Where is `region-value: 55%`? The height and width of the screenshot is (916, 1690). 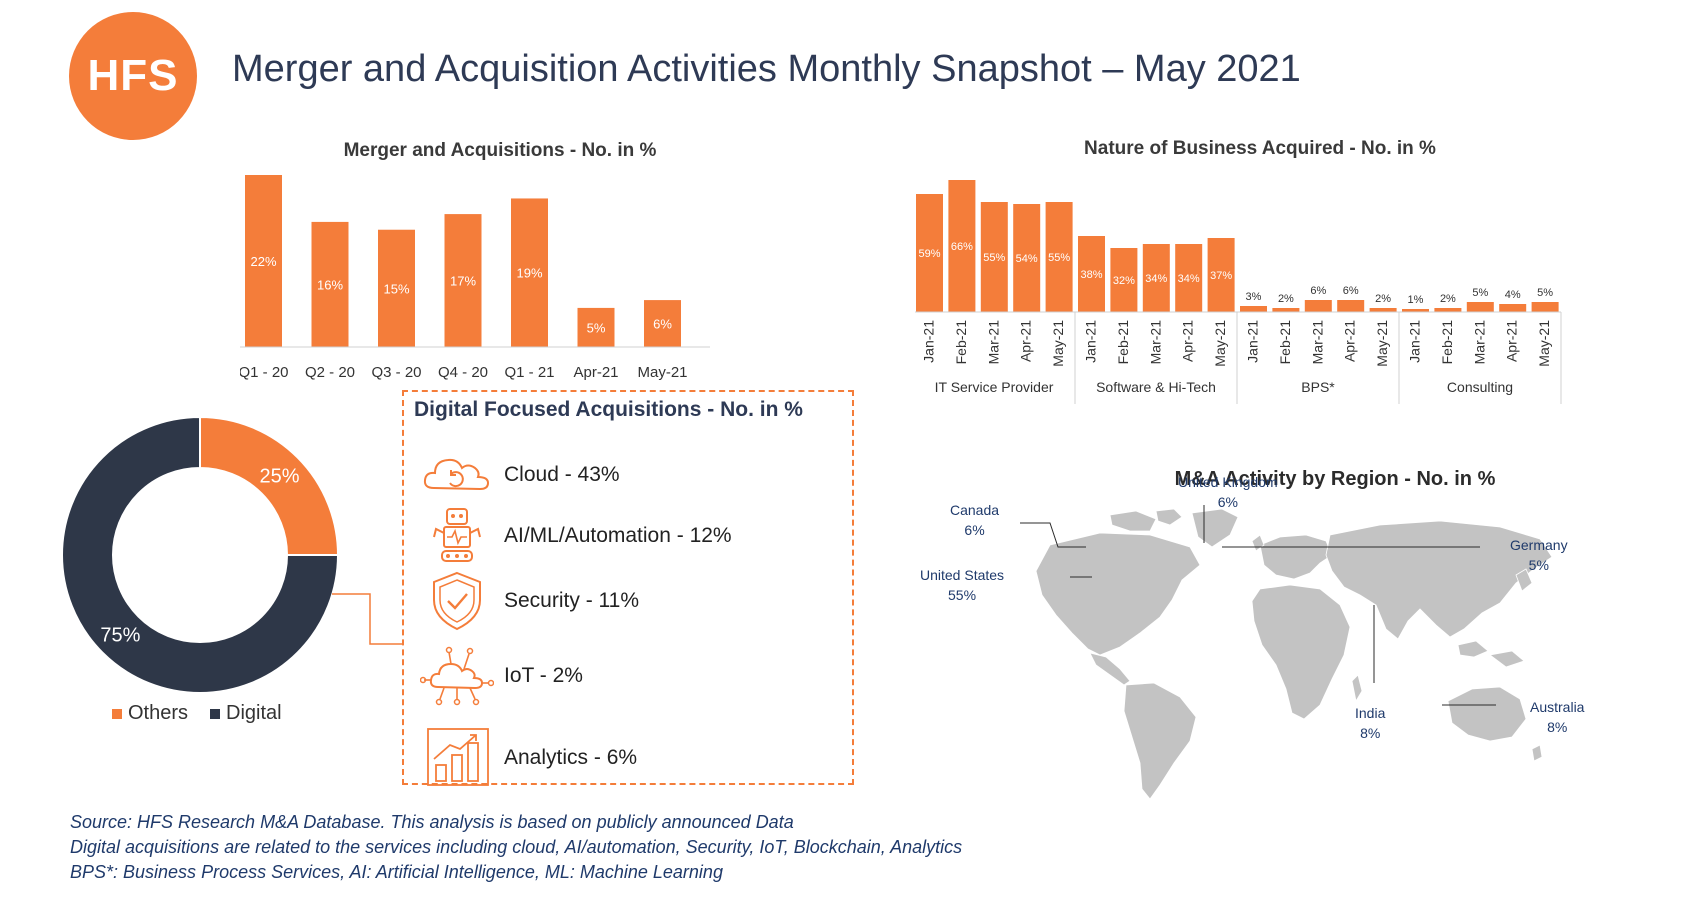 region-value: 55% is located at coordinates (962, 595).